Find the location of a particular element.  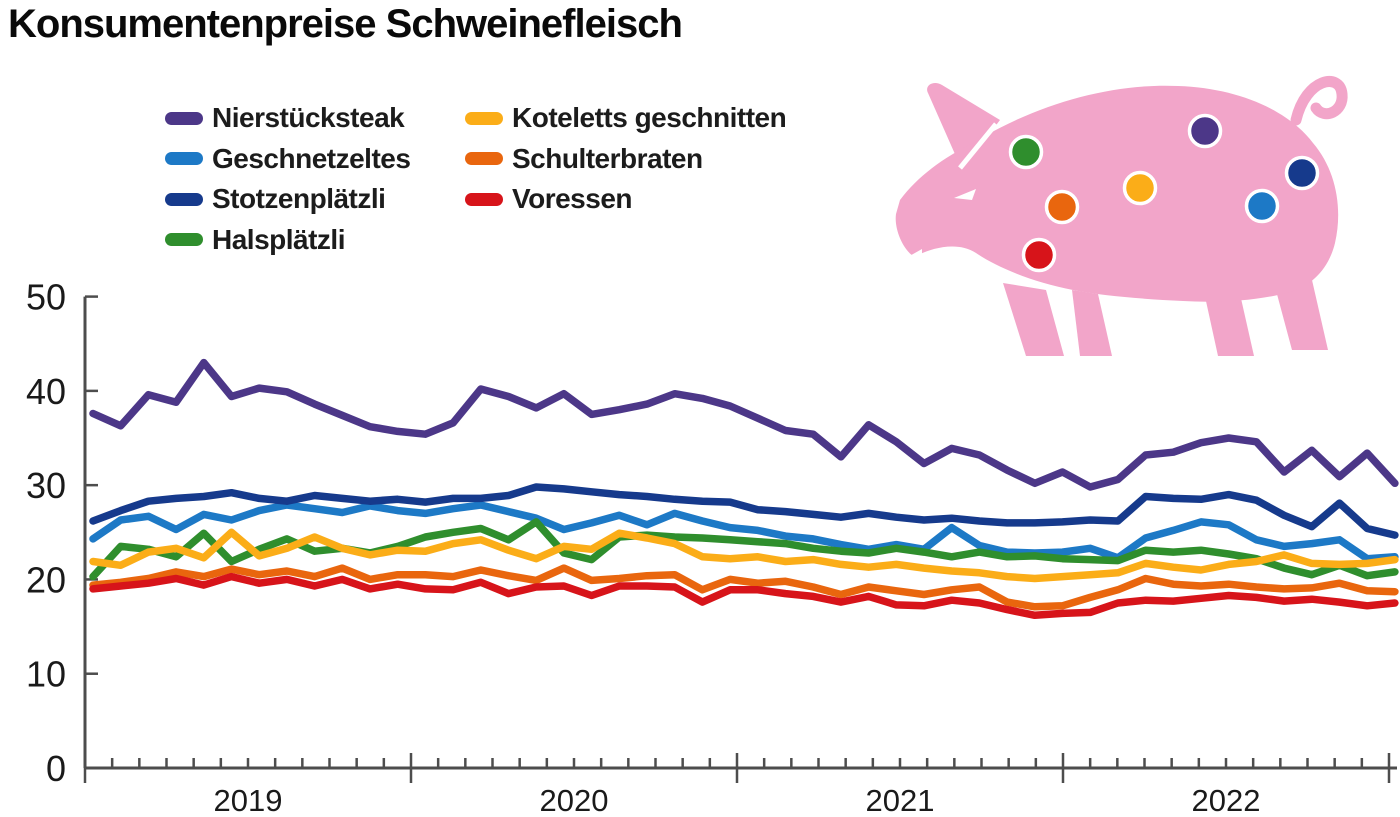

y-tick-label: 40 is located at coordinates (46, 391).